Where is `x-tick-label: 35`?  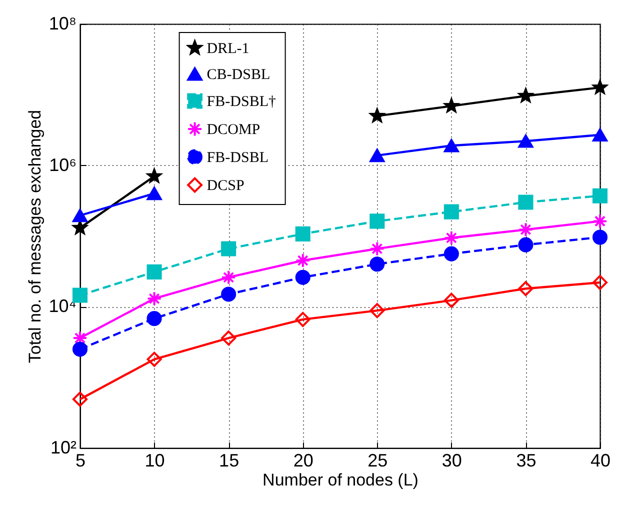
x-tick-label: 35 is located at coordinates (526, 460).